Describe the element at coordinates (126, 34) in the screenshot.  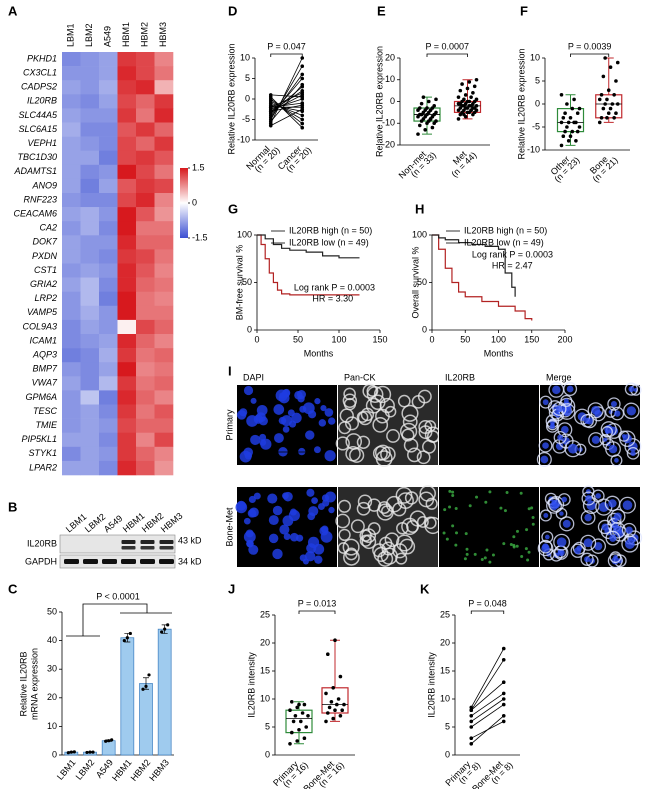
I see `column-label: HBM1` at that location.